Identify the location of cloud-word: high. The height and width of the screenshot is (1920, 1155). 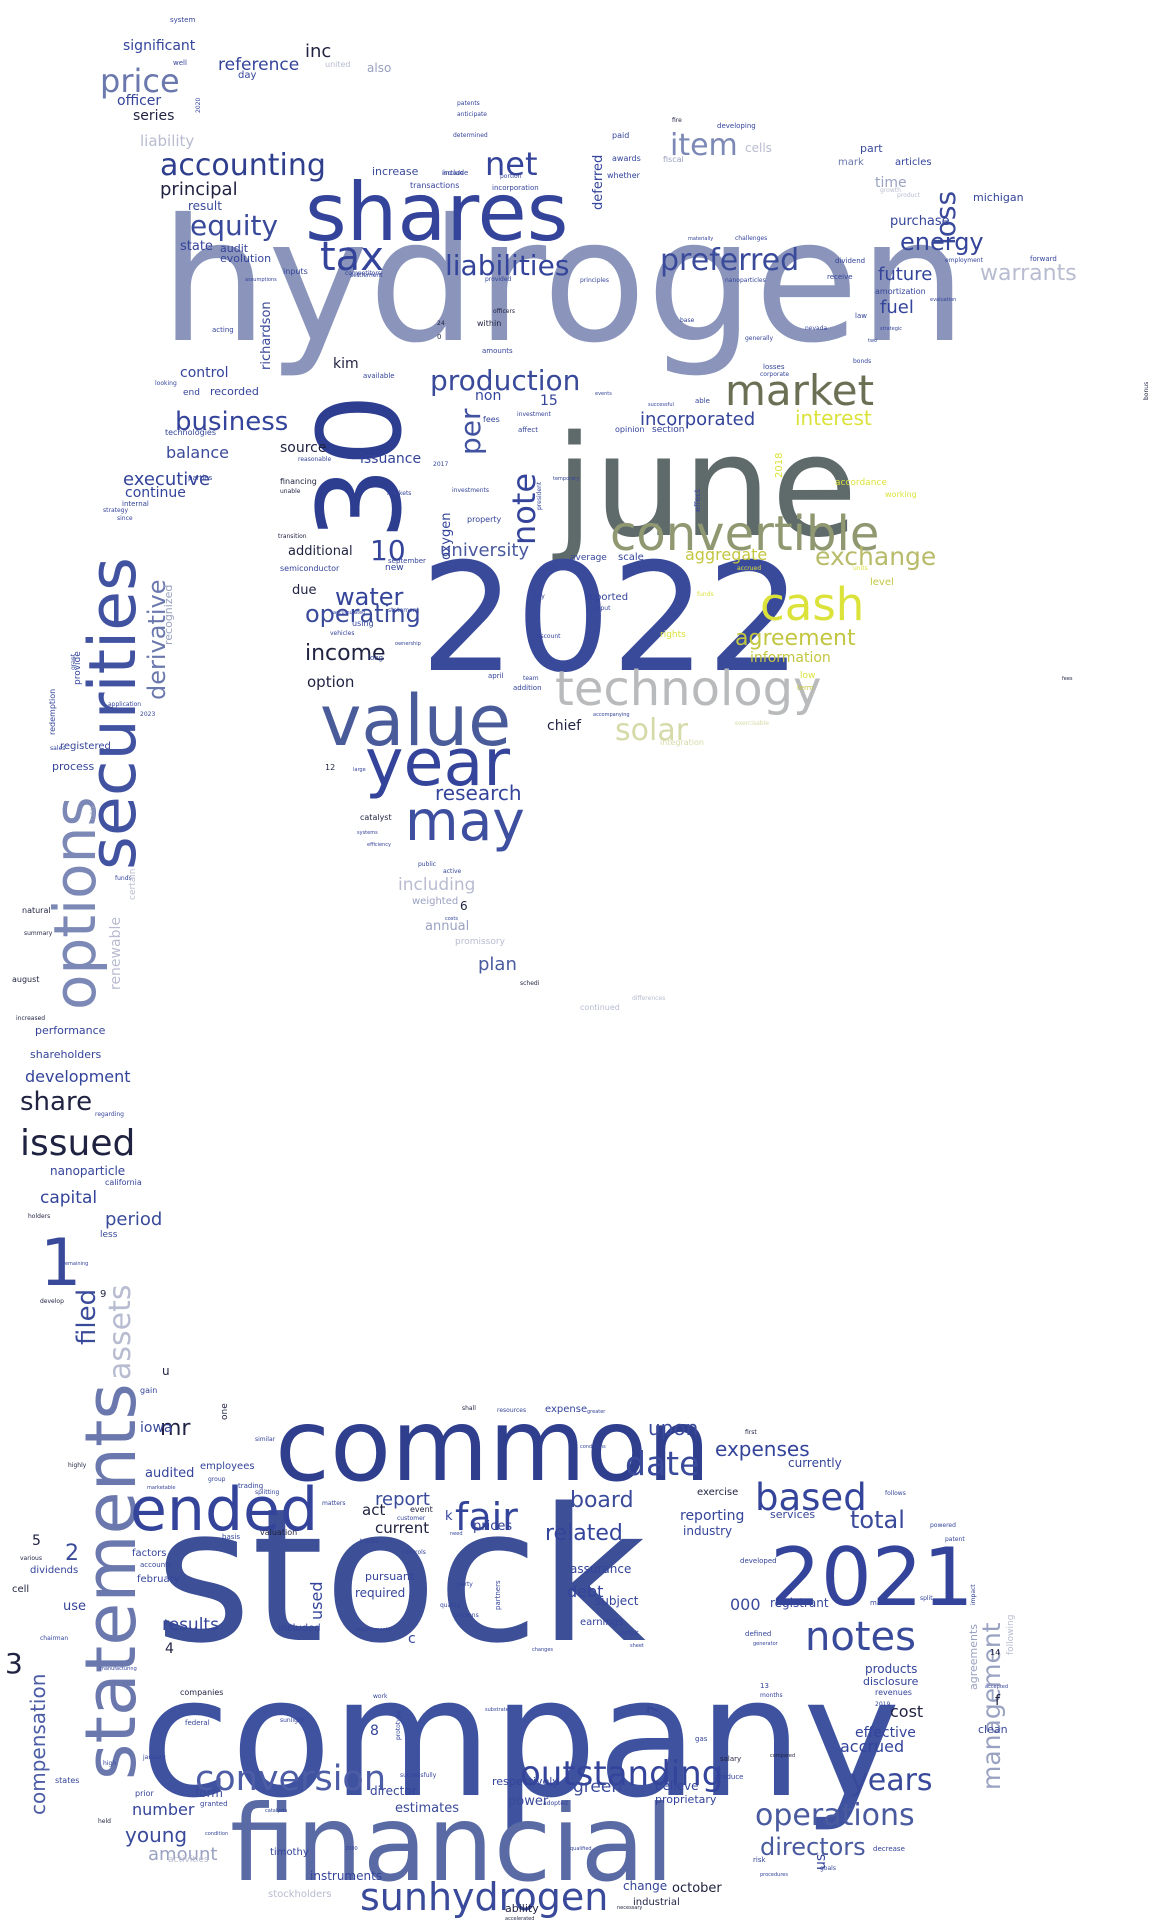
(109, 1763).